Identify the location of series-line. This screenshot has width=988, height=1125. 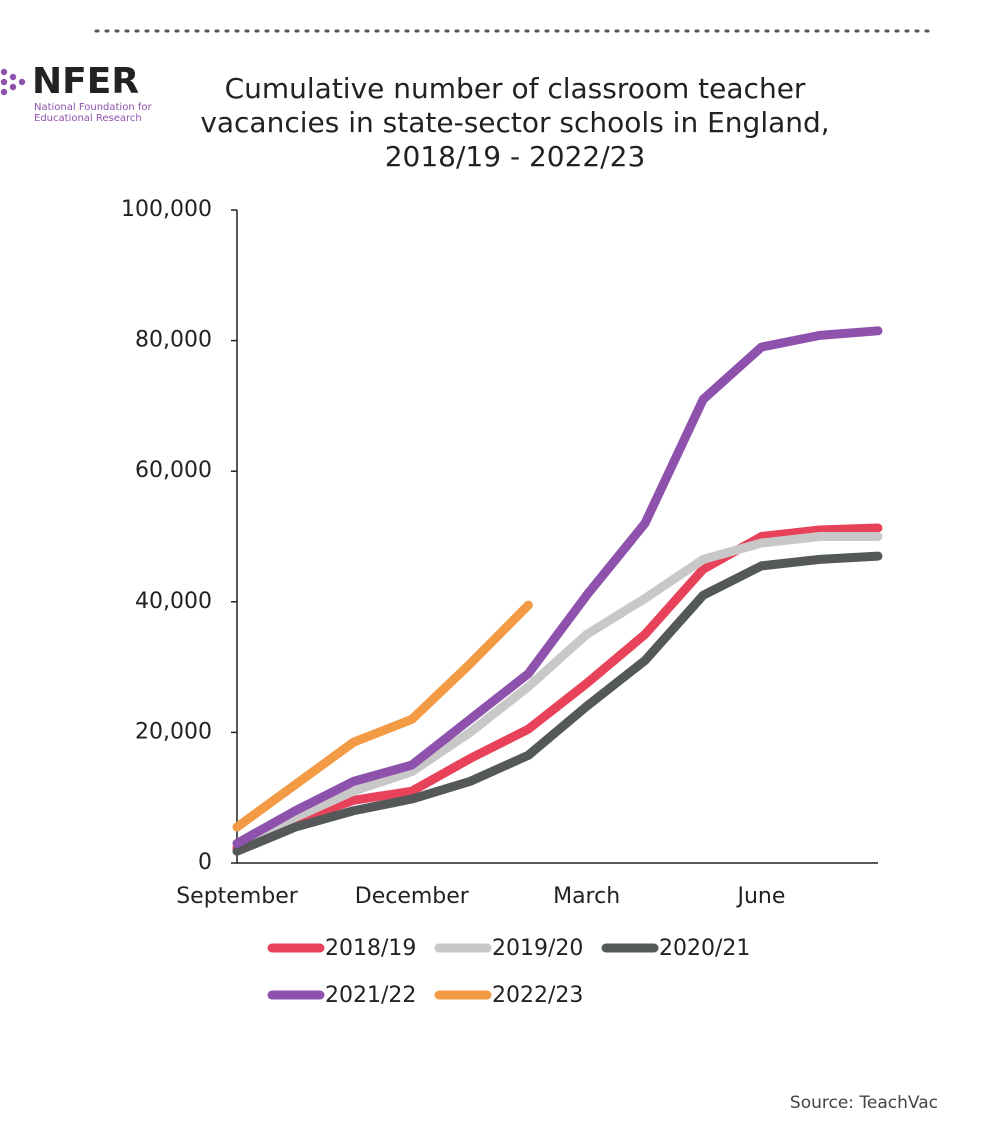
(382, 716).